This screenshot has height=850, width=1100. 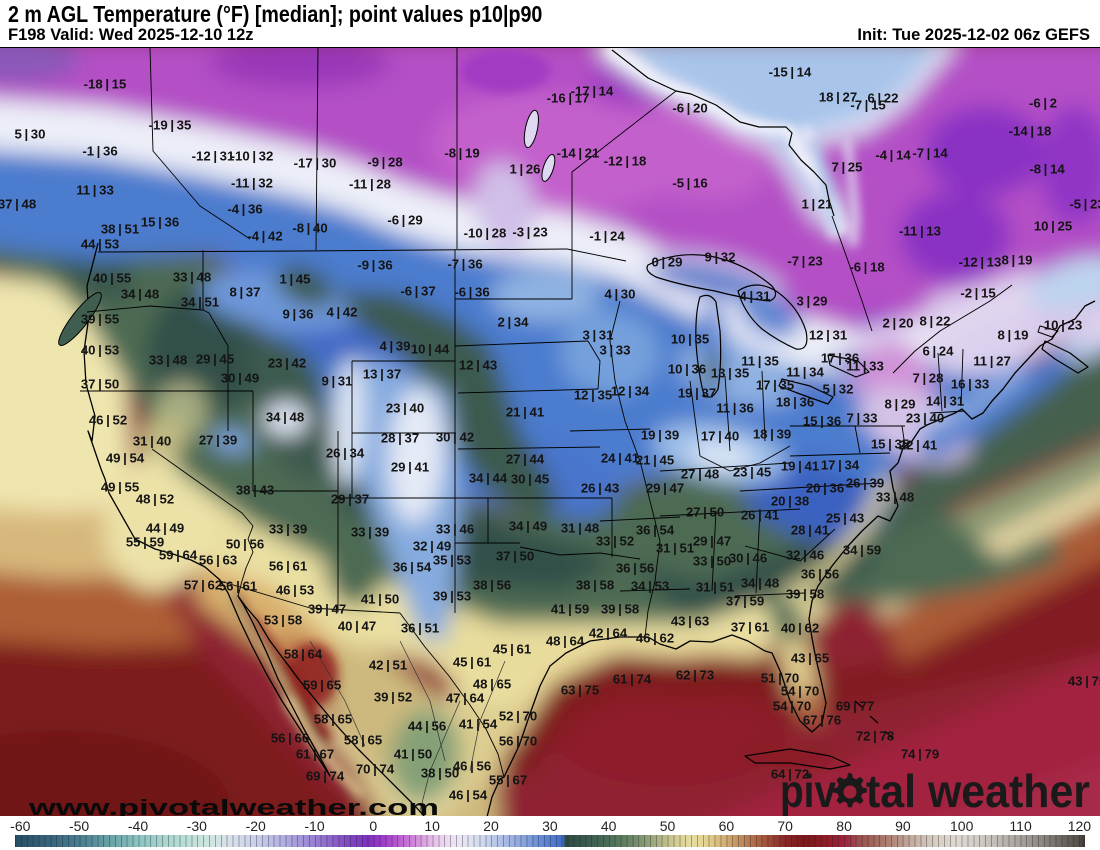 What do you see at coordinates (593, 395) in the screenshot?
I see `svg-text: 12 | 35` at bounding box center [593, 395].